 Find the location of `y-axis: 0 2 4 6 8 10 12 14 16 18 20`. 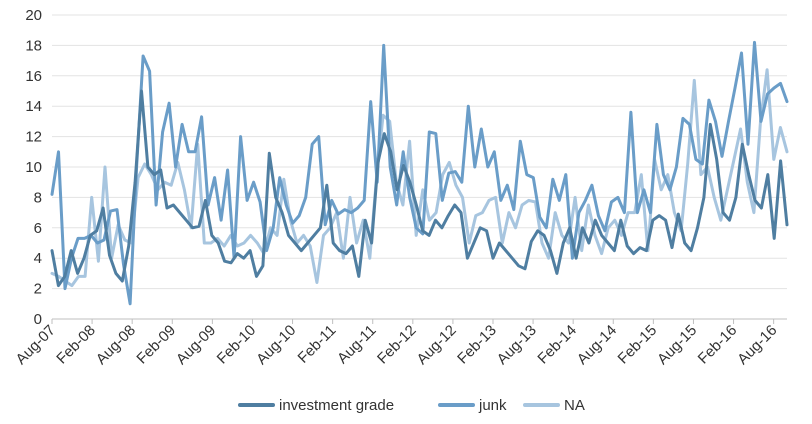

y-axis: 0 2 4 6 8 10 12 14 16 18 20 is located at coordinates (33, 167).